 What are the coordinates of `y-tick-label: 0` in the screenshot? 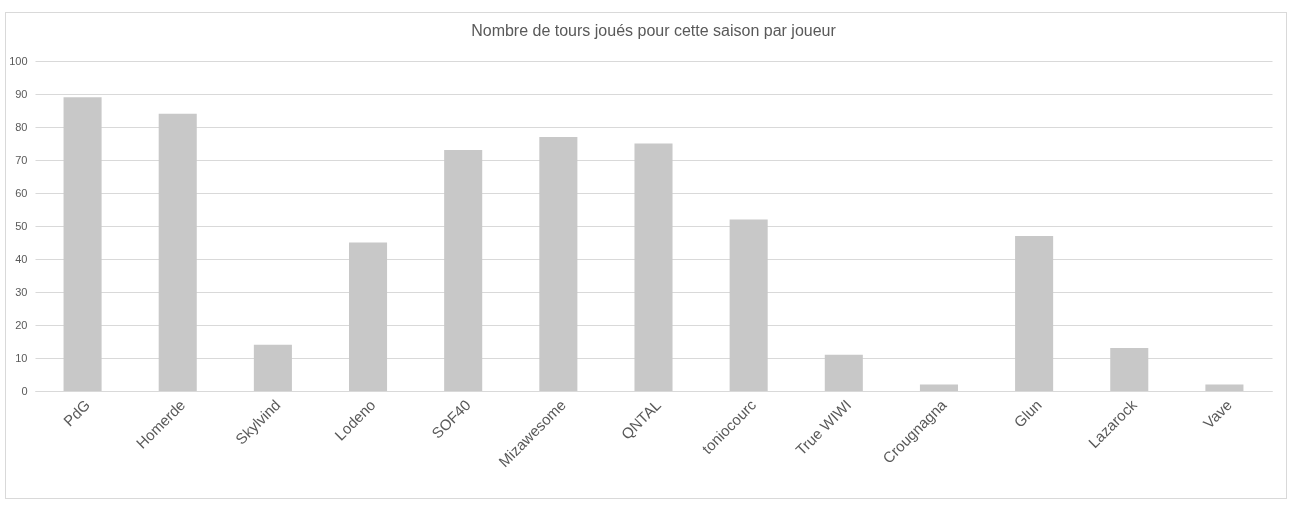 It's located at (24, 390).